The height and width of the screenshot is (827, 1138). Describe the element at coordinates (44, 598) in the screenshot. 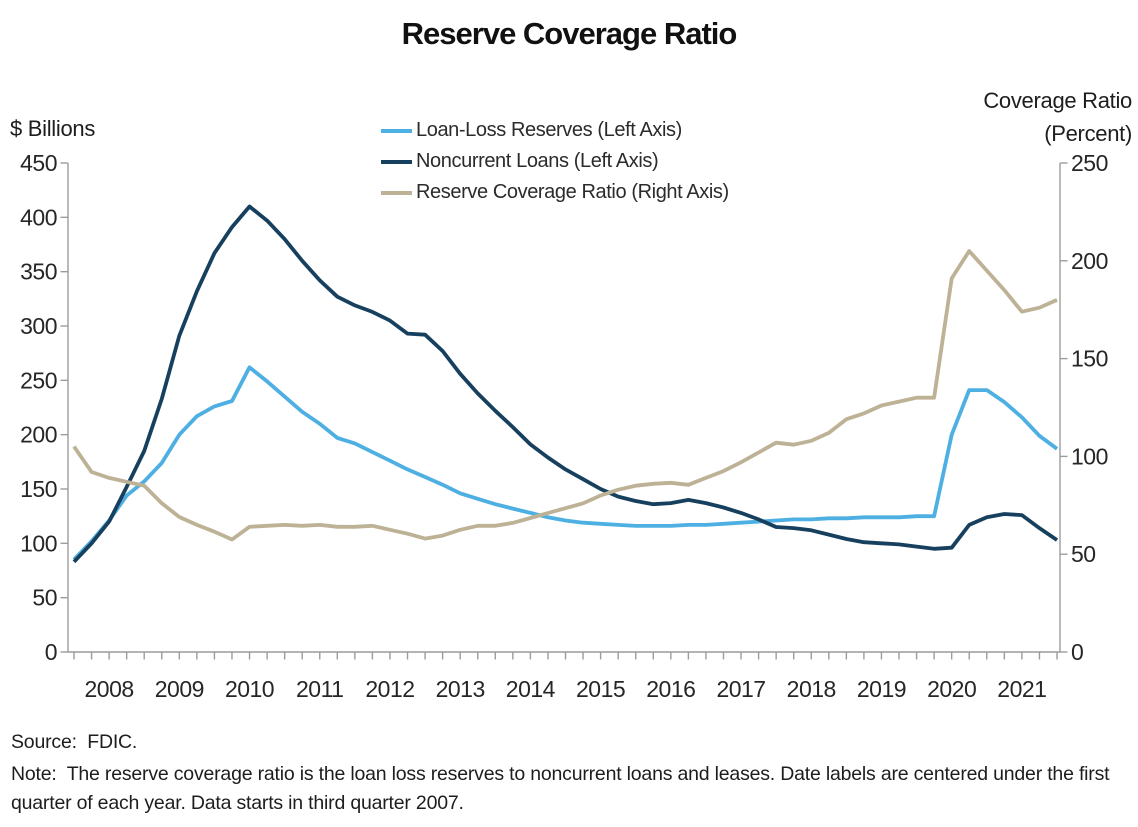

I see `left-axis-tick-label: 50` at that location.